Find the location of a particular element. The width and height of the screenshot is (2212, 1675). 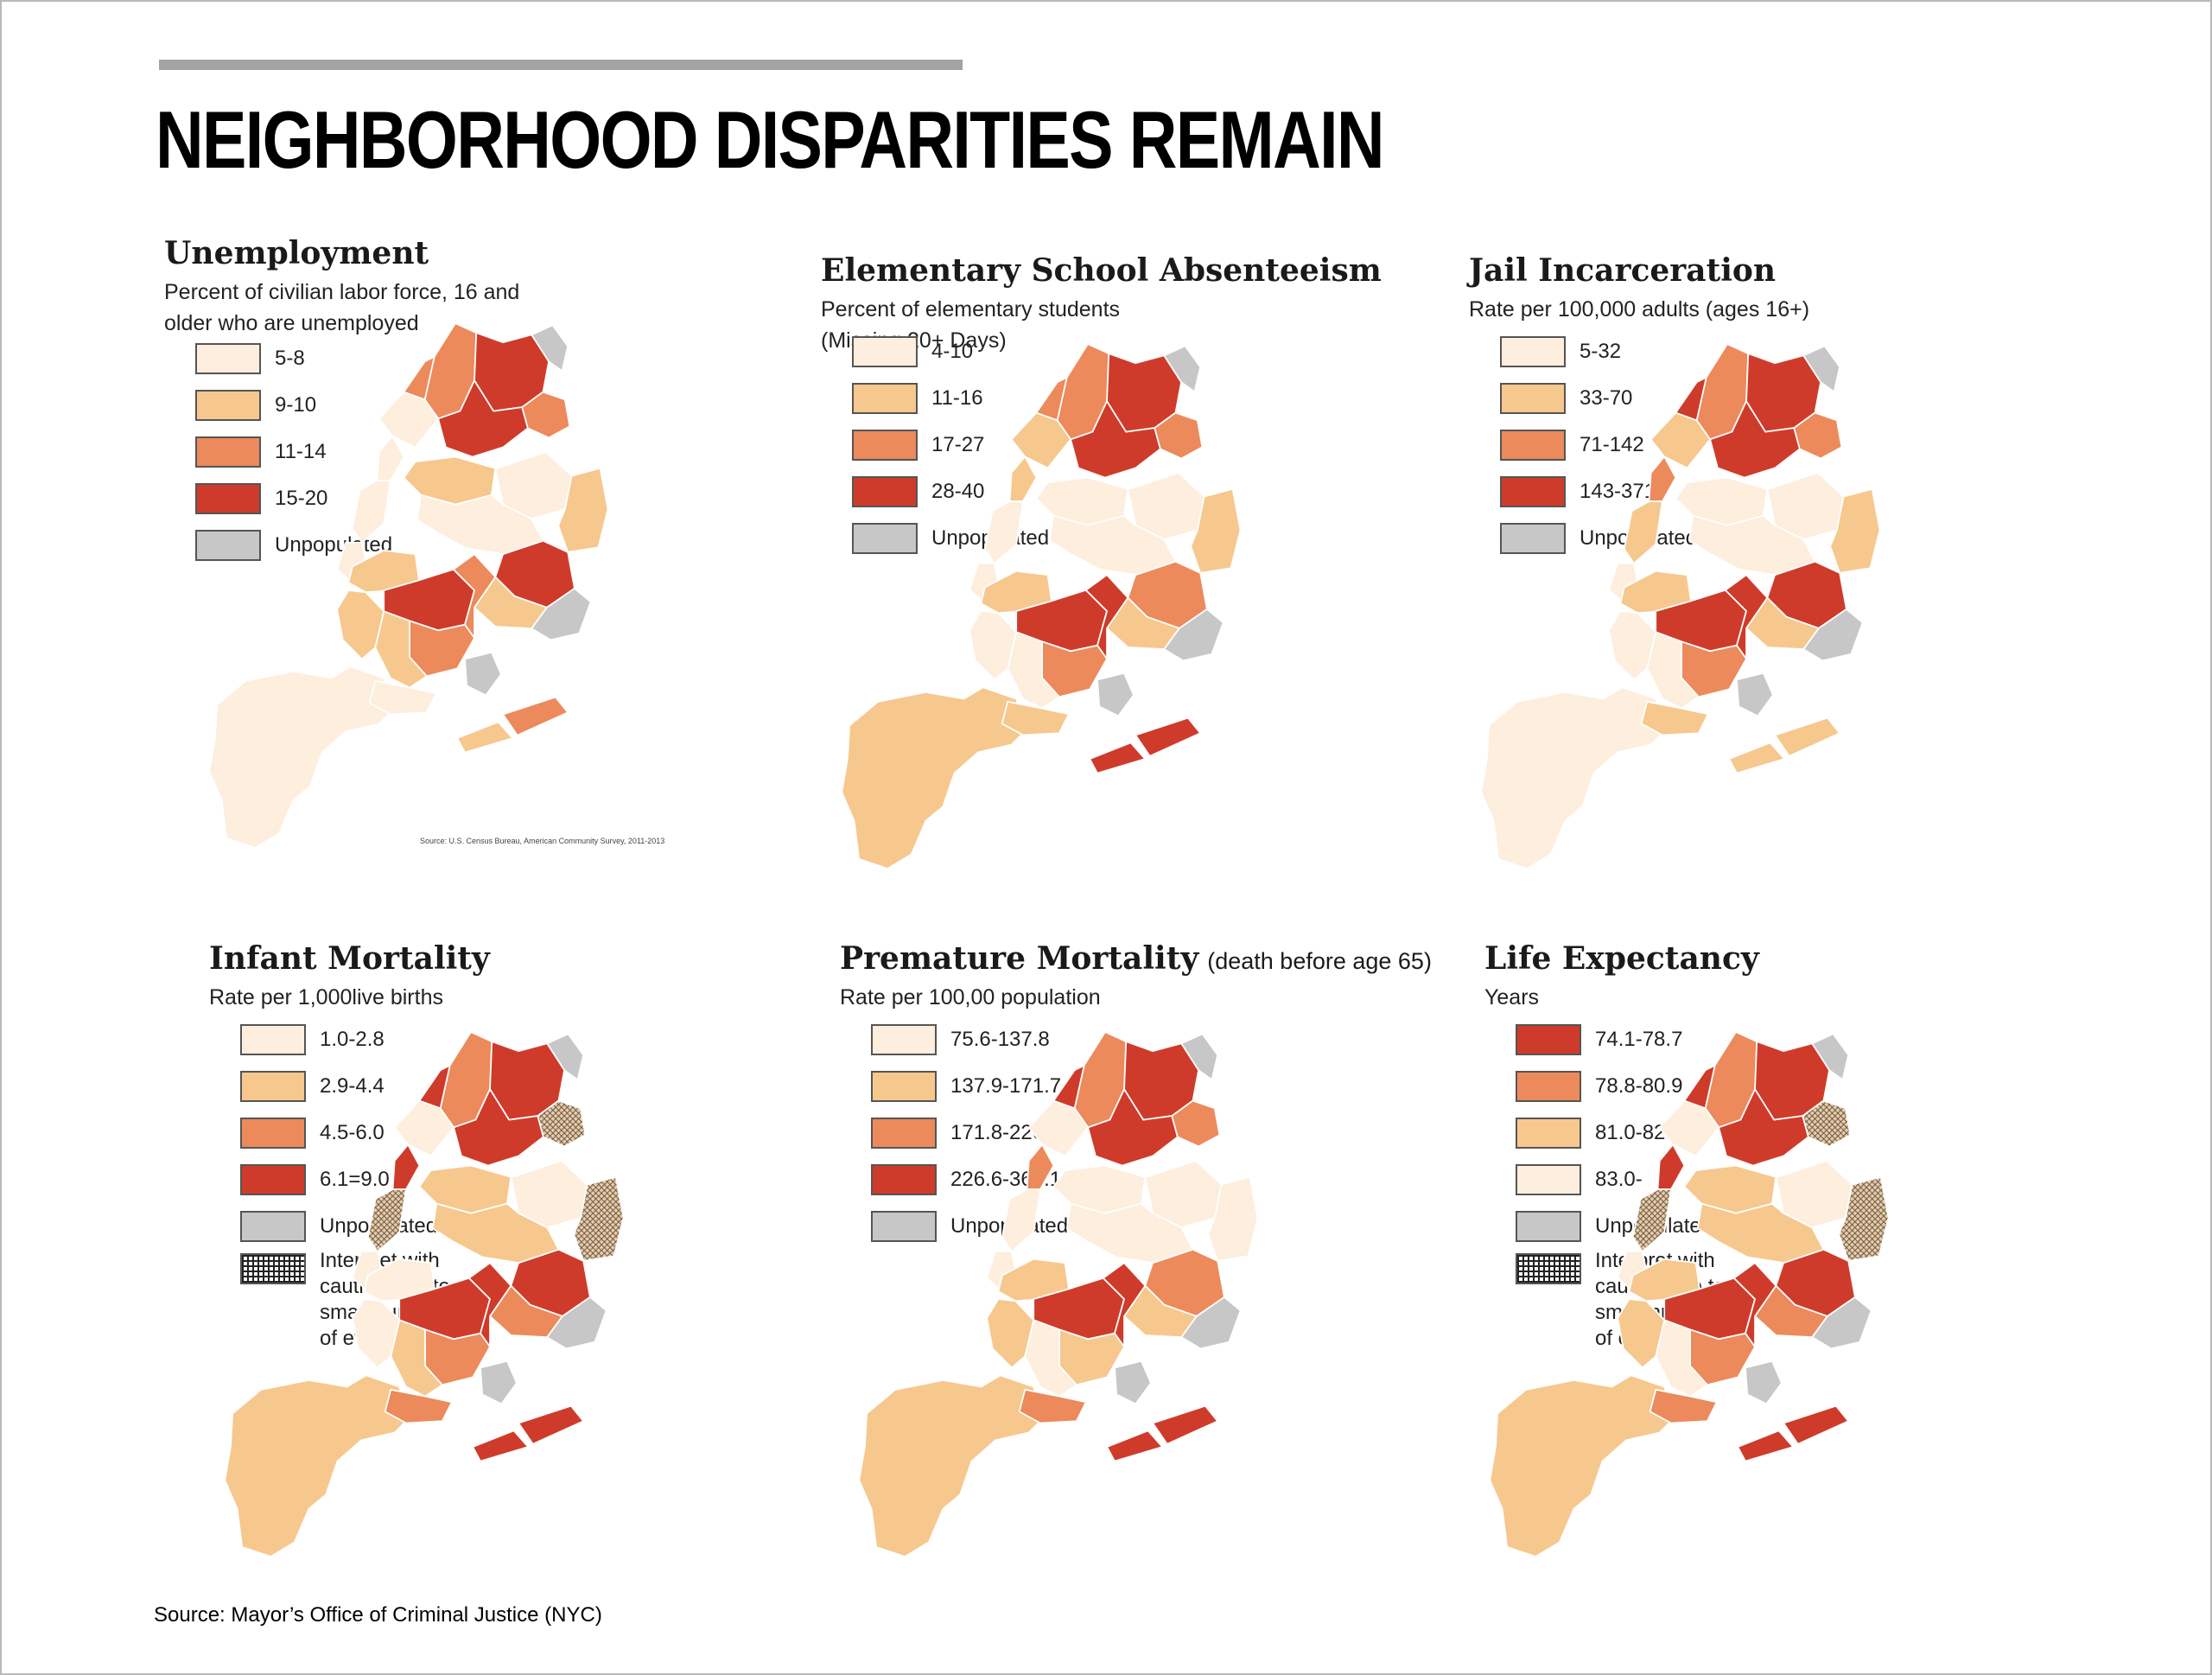

legend-item: 5-32 is located at coordinates (1598, 351).